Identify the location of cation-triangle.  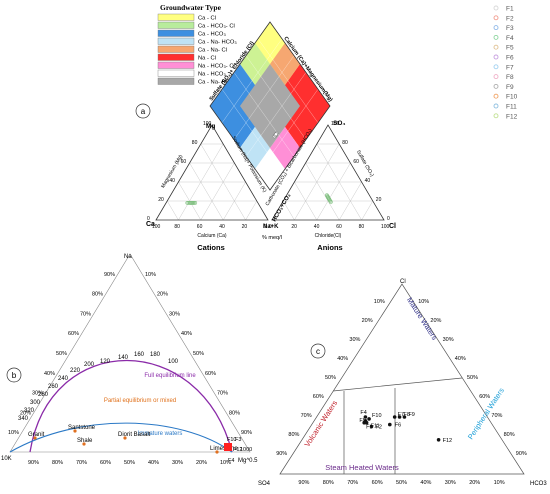
(212, 172).